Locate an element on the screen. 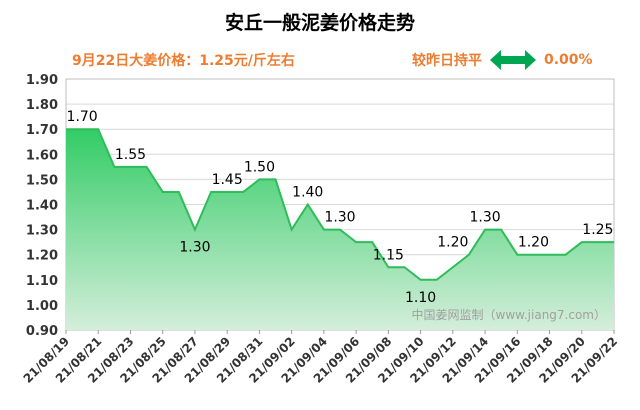 The width and height of the screenshot is (640, 410). data-label: 1.25 is located at coordinates (597, 230).